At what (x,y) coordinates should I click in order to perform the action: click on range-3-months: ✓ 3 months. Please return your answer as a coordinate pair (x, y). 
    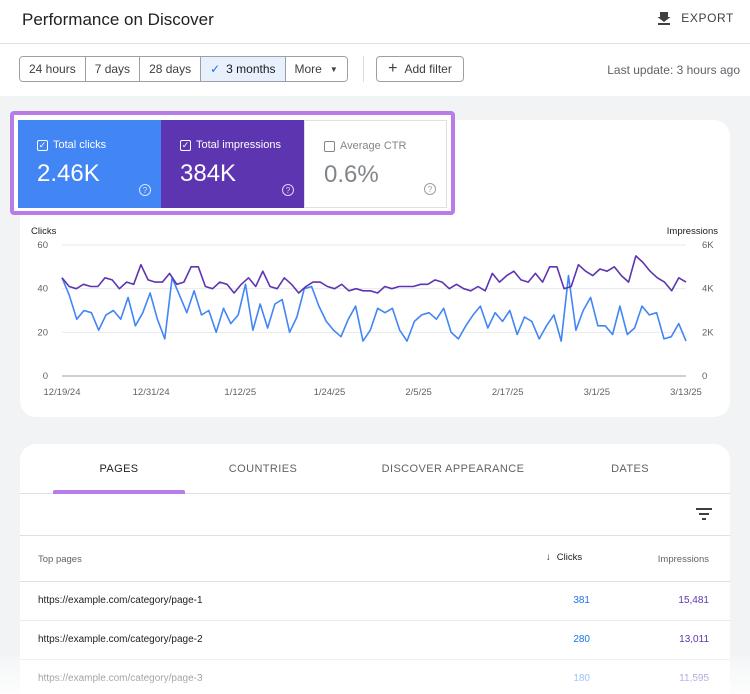
    Looking at the image, I should click on (243, 69).